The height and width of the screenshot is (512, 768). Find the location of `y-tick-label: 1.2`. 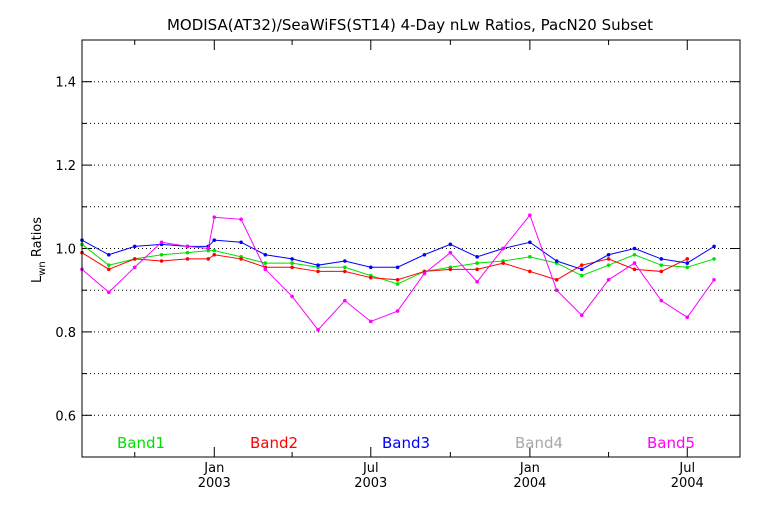

y-tick-label: 1.2 is located at coordinates (65, 166).